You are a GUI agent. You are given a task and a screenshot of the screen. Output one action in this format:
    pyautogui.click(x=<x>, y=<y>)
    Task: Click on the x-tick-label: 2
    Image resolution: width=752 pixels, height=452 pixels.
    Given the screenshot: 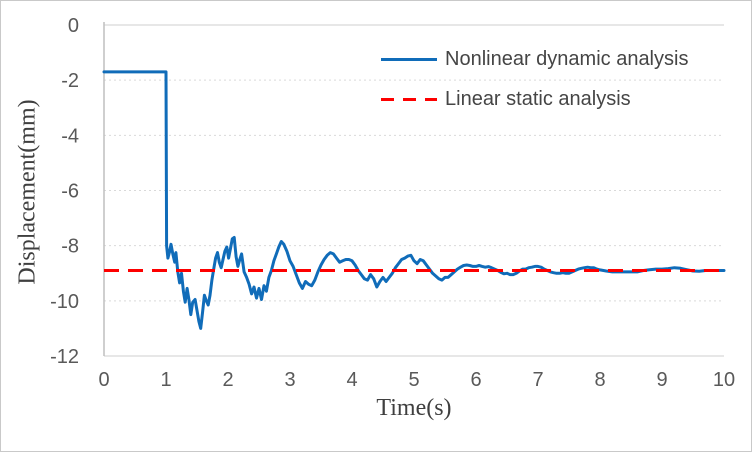 What is the action you would take?
    pyautogui.click(x=227, y=380)
    